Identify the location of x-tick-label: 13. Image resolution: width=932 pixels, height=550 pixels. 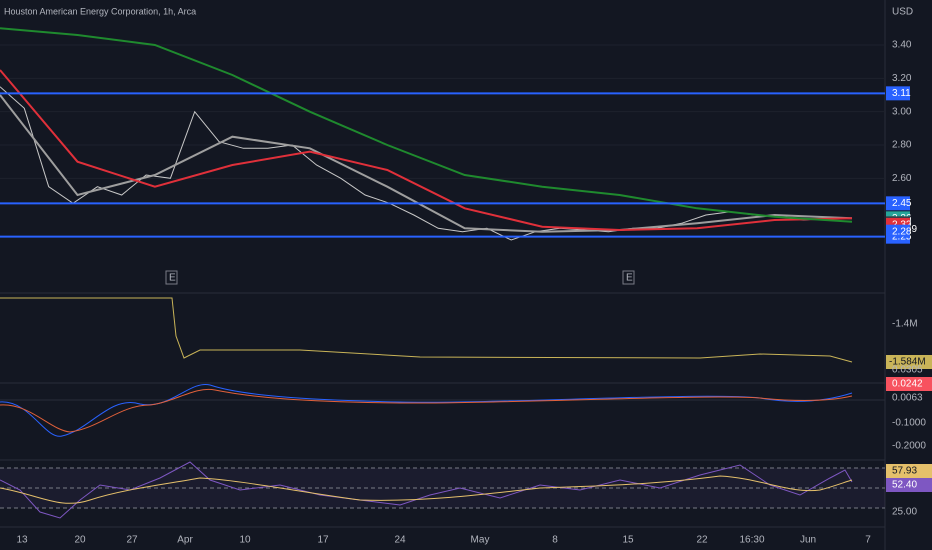
(22, 540).